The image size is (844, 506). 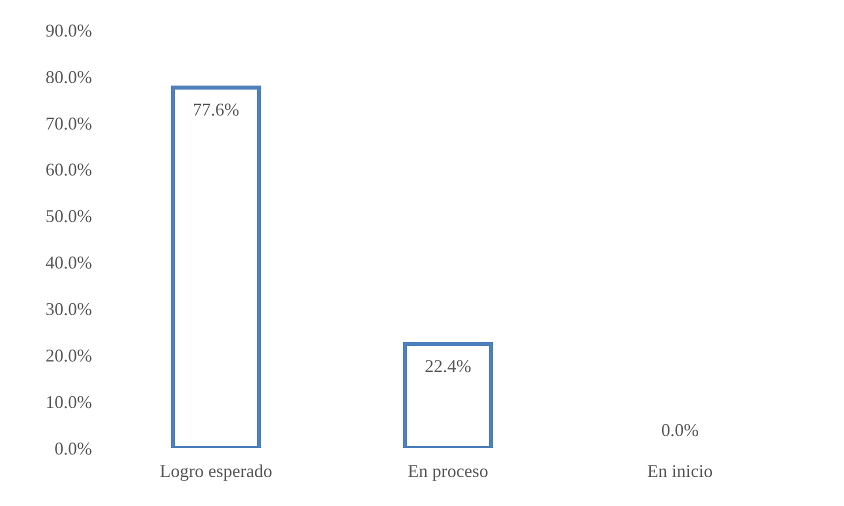 What do you see at coordinates (680, 470) in the screenshot?
I see `x-tick-label: En inicio` at bounding box center [680, 470].